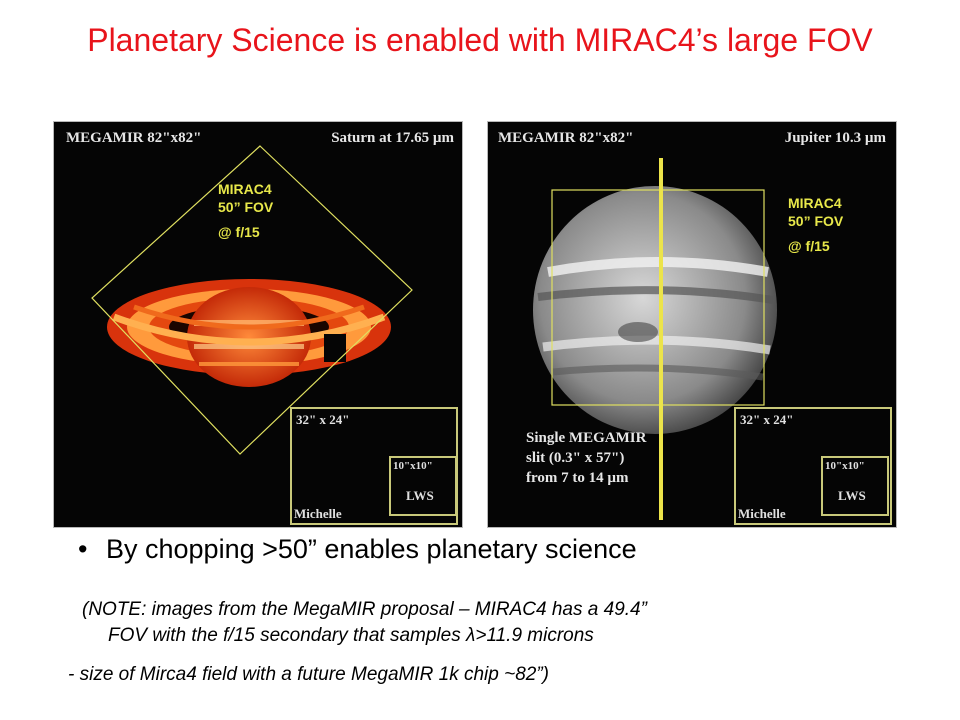 The height and width of the screenshot is (720, 960). I want to click on jupiter-figure, so click(655, 339).